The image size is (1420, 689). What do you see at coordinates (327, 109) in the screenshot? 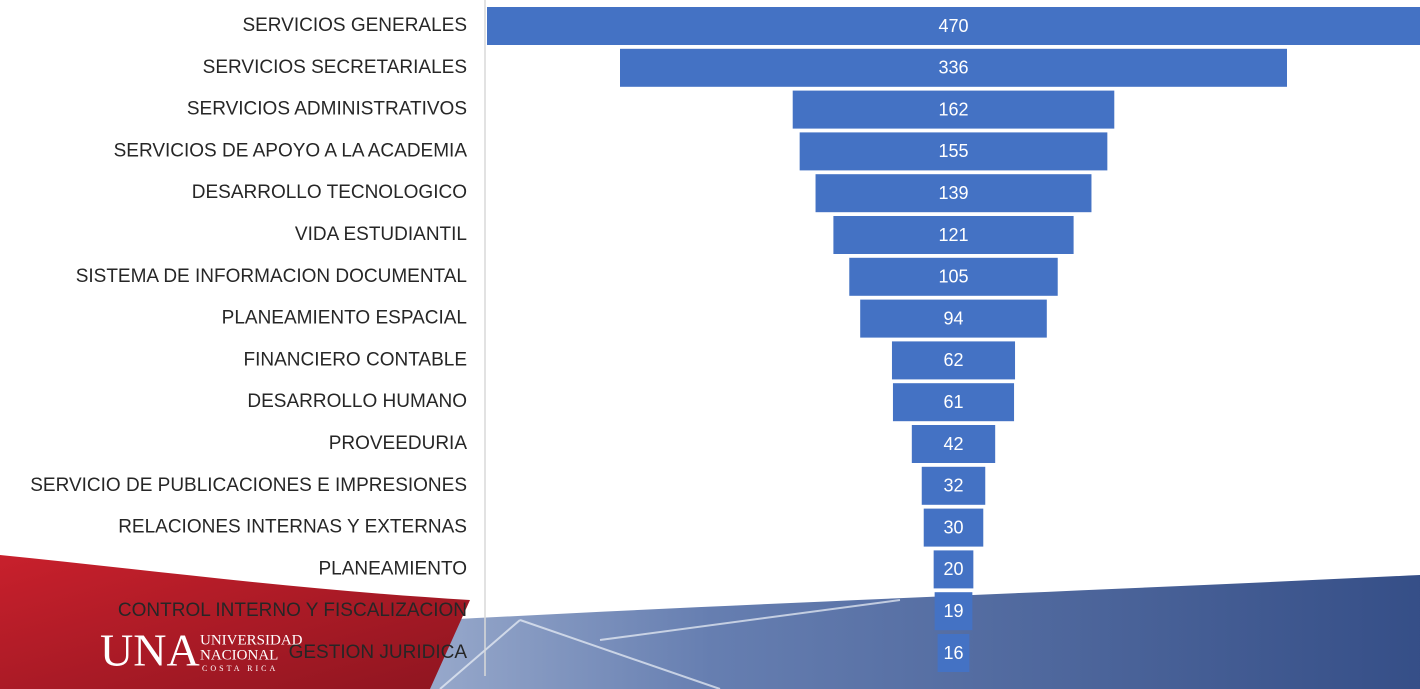
I see `category-label: SERVICIOS ADMINISTRATIVOS` at bounding box center [327, 109].